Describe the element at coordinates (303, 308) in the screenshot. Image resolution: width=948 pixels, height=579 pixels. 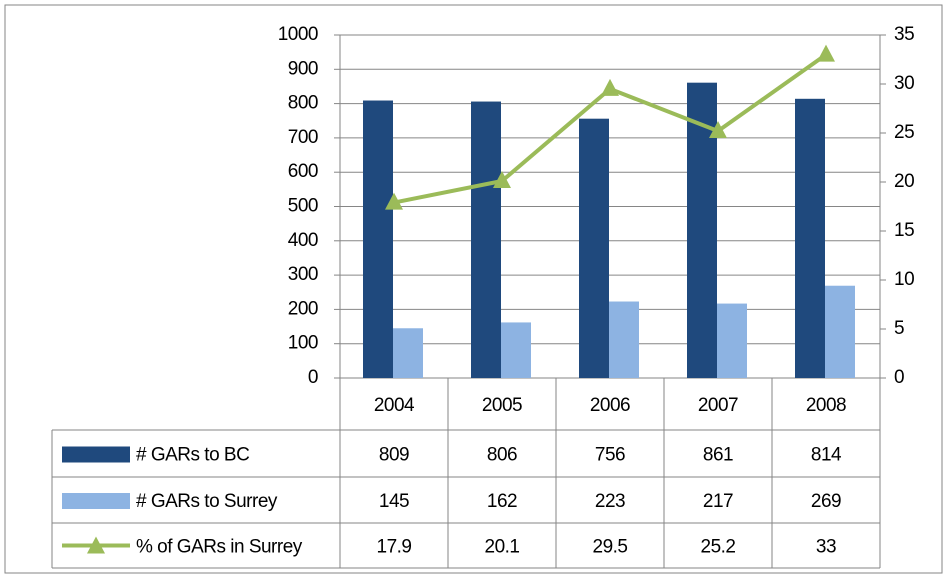
I see `y-tick-label: 200` at that location.